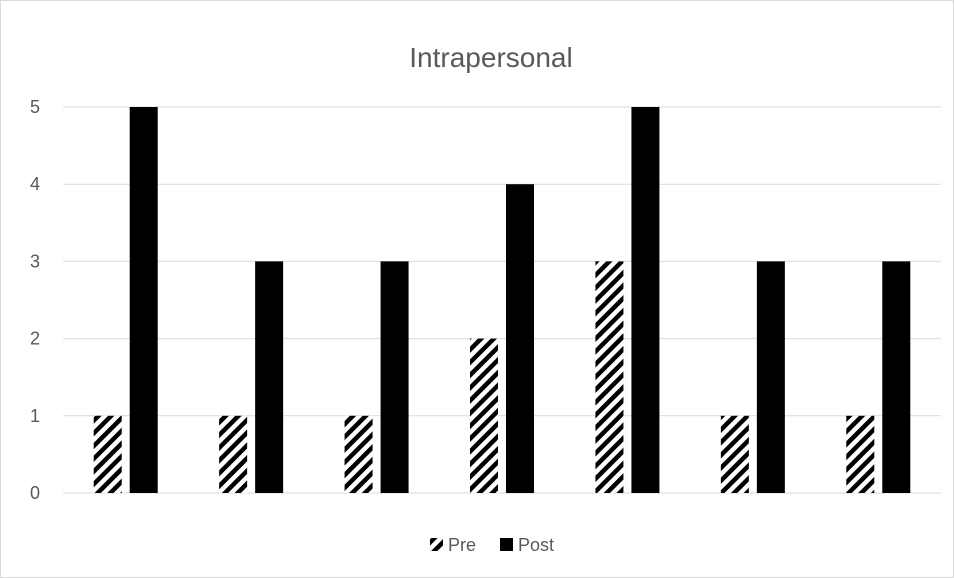  I want to click on y-tick-label: 0, so click(35, 493).